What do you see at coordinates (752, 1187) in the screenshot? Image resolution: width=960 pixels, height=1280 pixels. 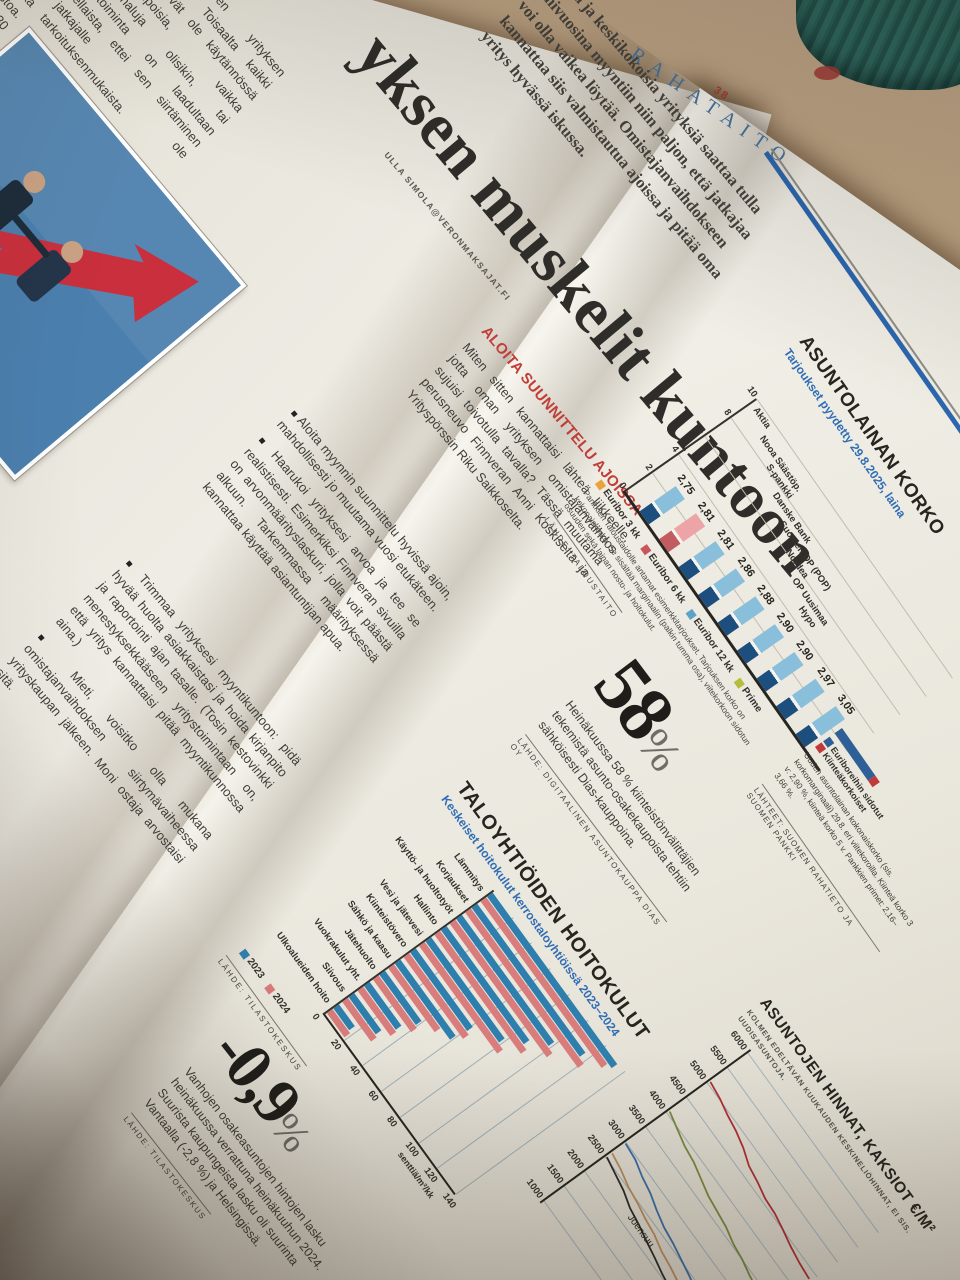 I see `gridline` at bounding box center [752, 1187].